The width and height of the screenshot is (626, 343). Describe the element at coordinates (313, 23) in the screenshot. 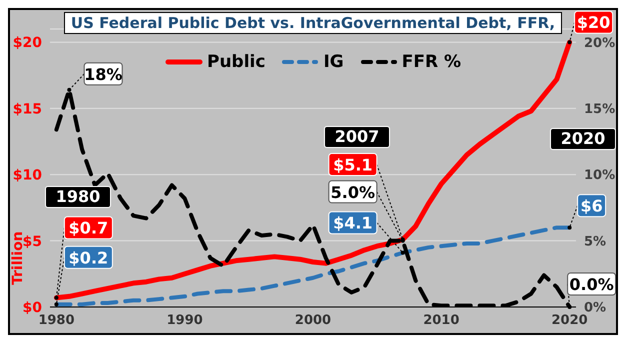

I see `chart-title: US Federal Public Debt vs. IntraGovernmental Debt, FFR,` at that location.